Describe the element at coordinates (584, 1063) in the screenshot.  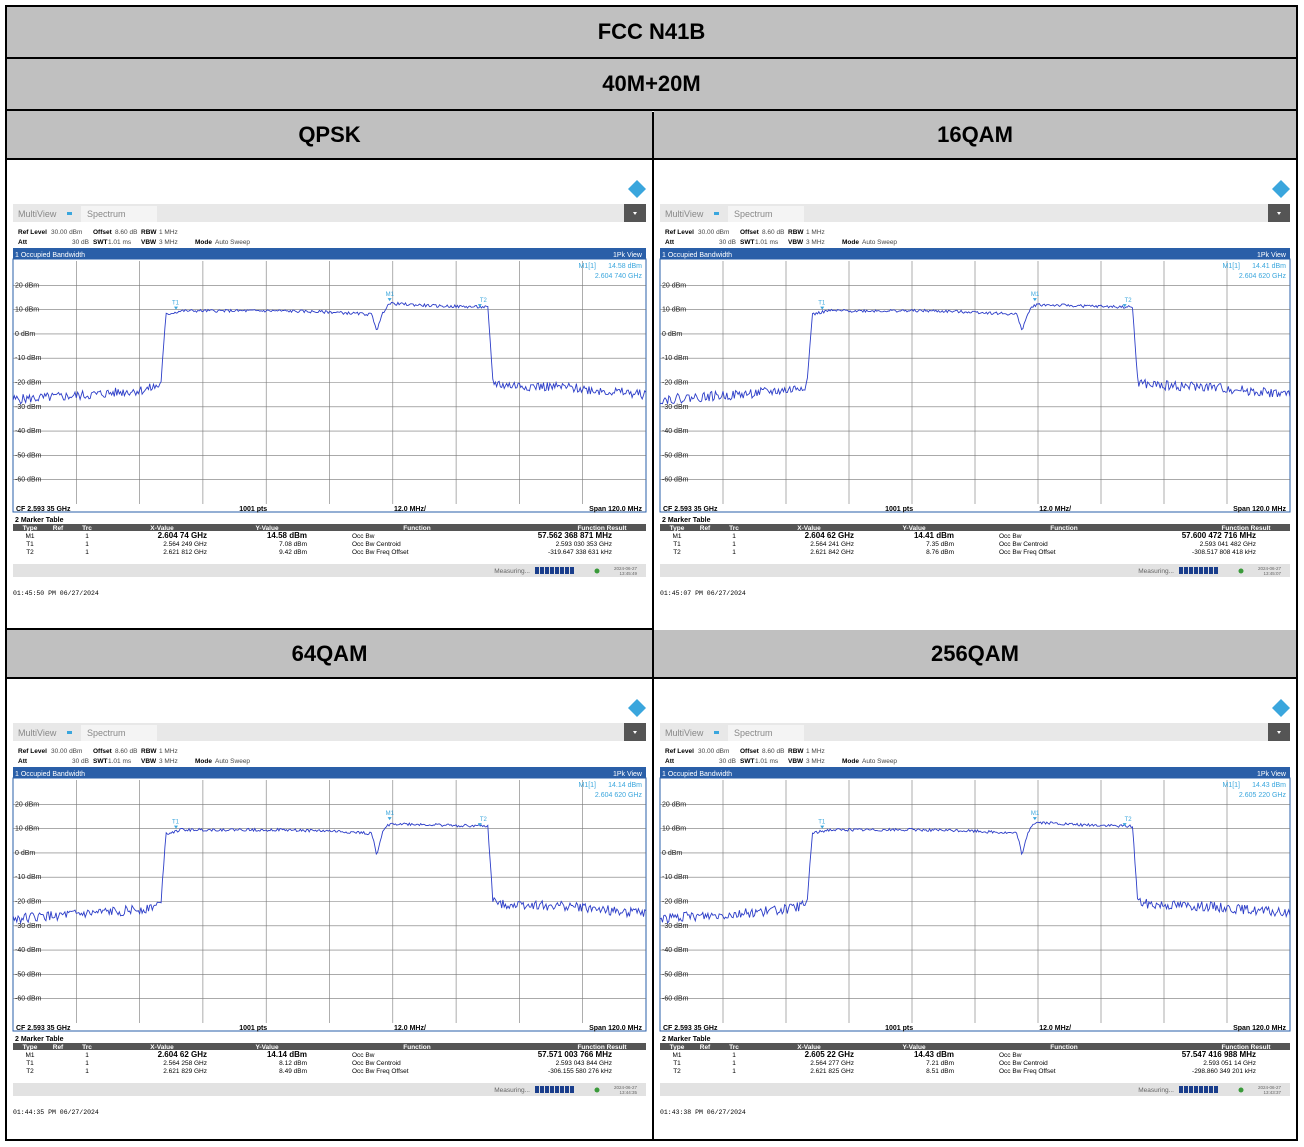
I see `marker-table-cell: 2.593 043 844 GHz` at that location.